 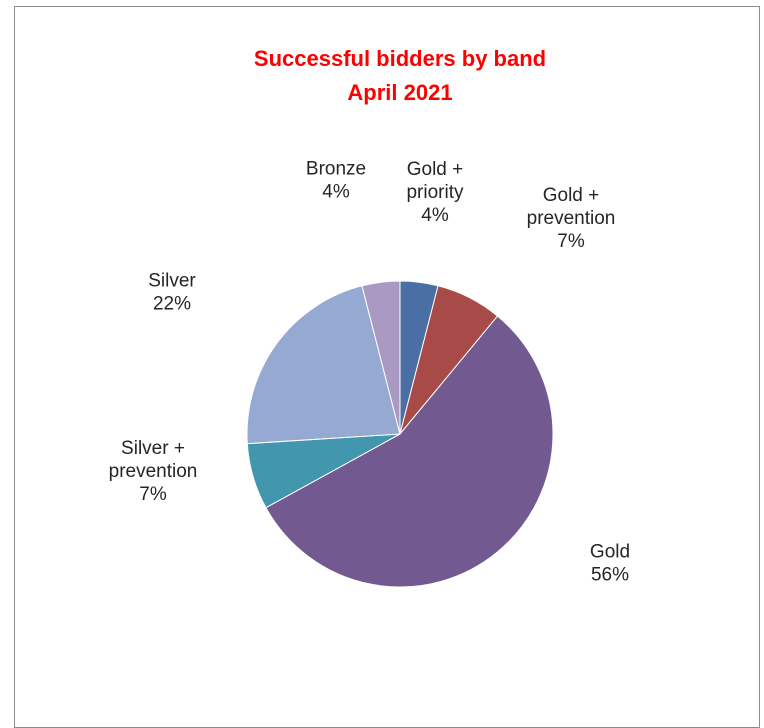 What do you see at coordinates (610, 564) in the screenshot?
I see `slice-label-2: Gold 56%` at bounding box center [610, 564].